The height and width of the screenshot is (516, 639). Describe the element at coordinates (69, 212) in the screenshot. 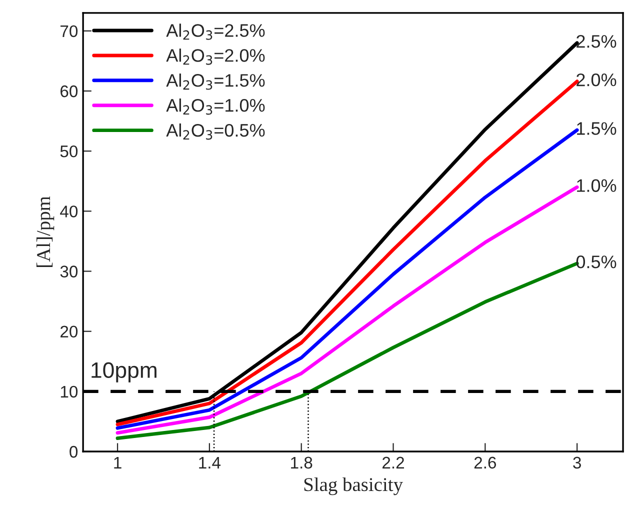

I see `y-tick-label: 40` at that location.